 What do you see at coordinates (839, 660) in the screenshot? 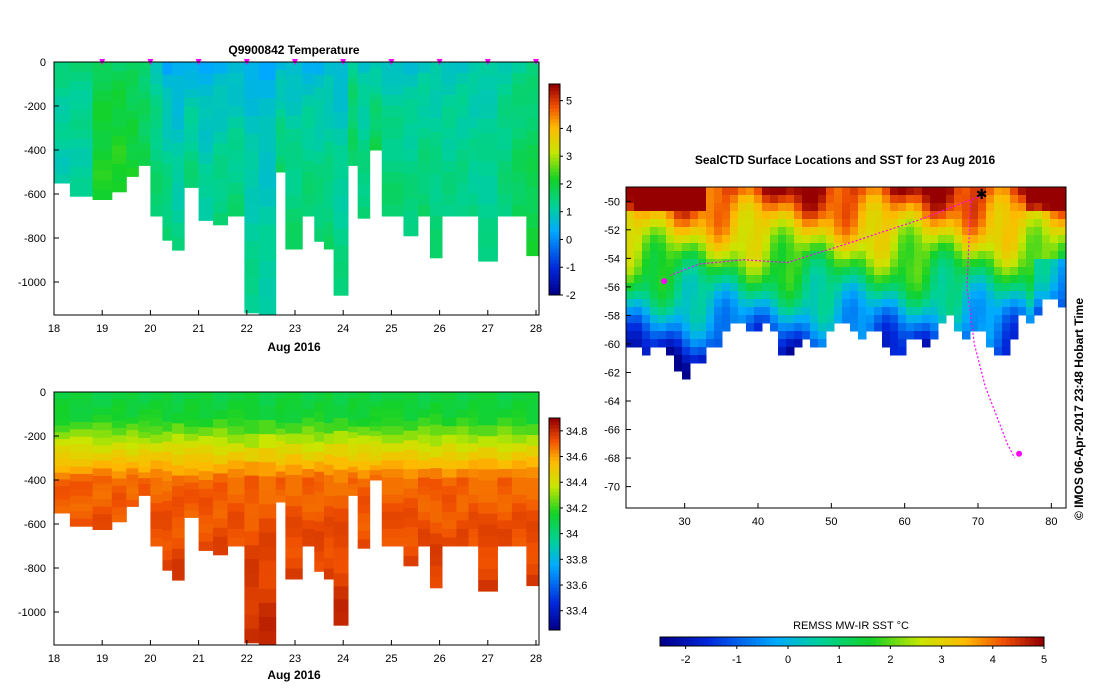
I see `colorbar-tick-label: 1` at bounding box center [839, 660].